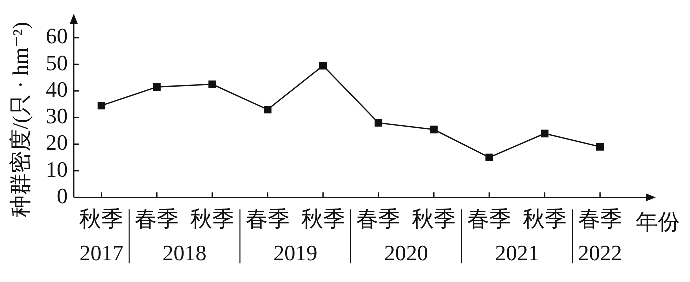 The width and height of the screenshot is (690, 282). What do you see at coordinates (184, 253) in the screenshot?
I see `text: 2018` at bounding box center [184, 253].